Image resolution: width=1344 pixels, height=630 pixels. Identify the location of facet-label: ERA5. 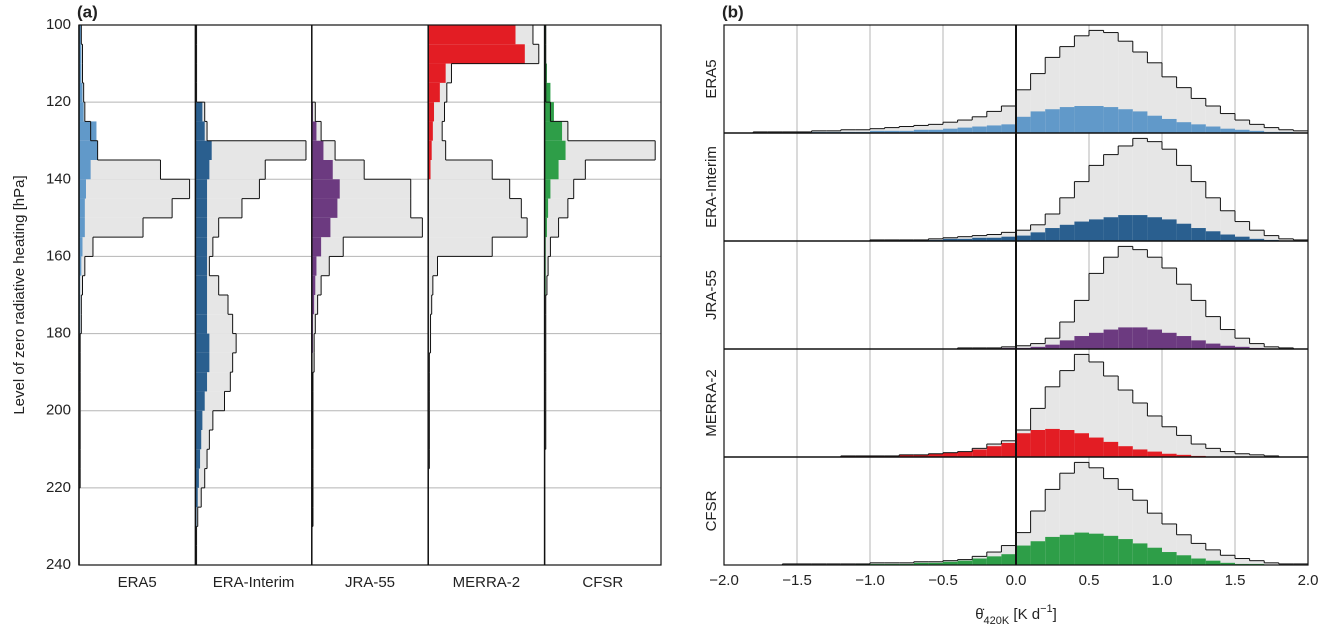
(711, 78).